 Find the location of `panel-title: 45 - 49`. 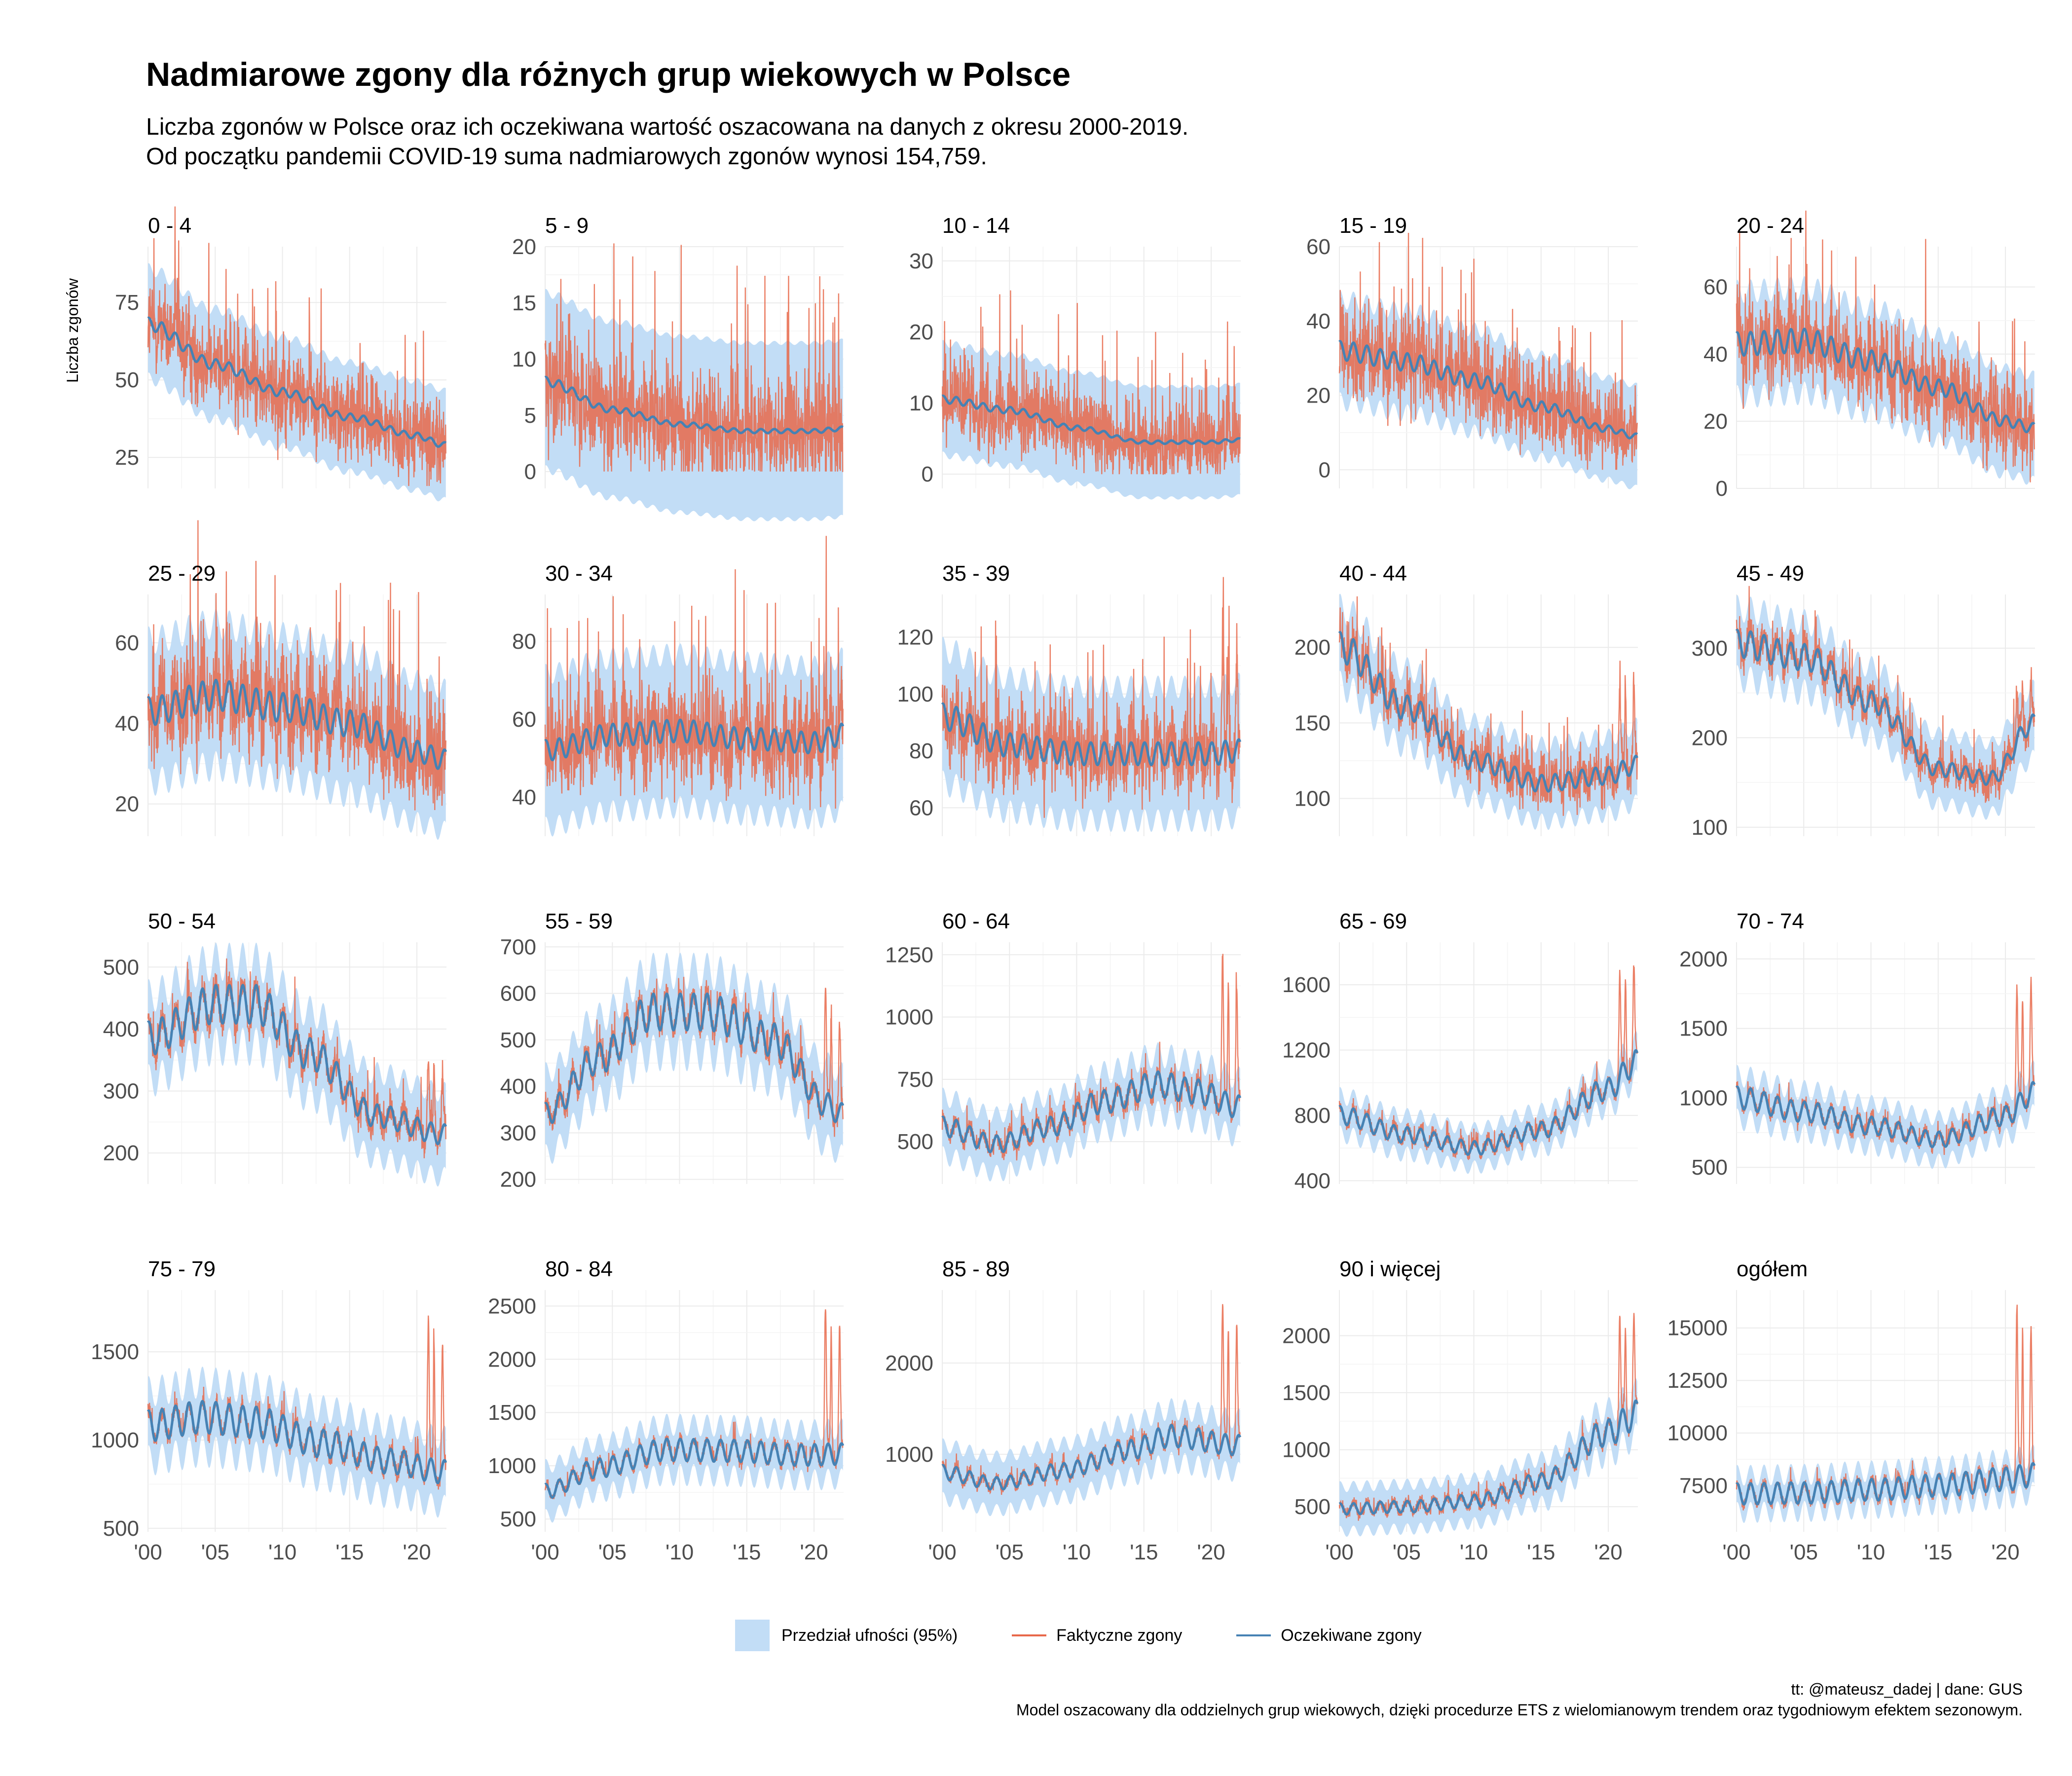

panel-title: 45 - 49 is located at coordinates (1771, 573).